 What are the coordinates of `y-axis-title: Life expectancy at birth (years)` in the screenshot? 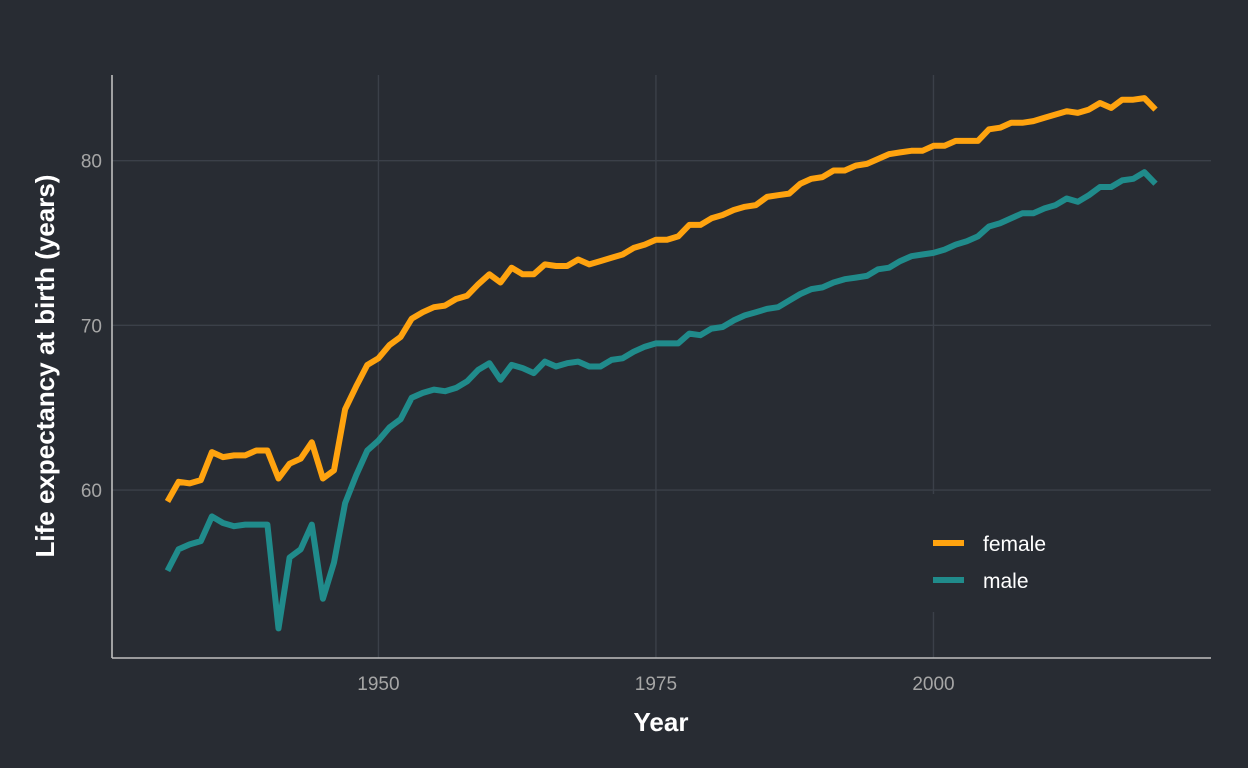 It's located at (45, 366).